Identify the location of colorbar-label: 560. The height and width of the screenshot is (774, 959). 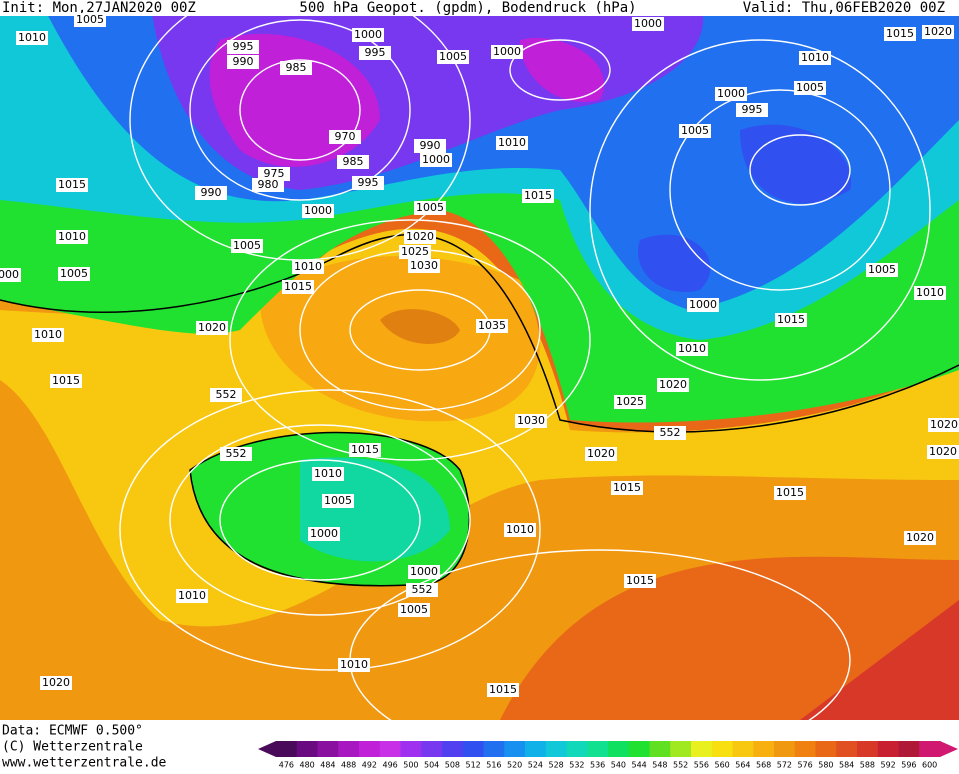
(721, 765).